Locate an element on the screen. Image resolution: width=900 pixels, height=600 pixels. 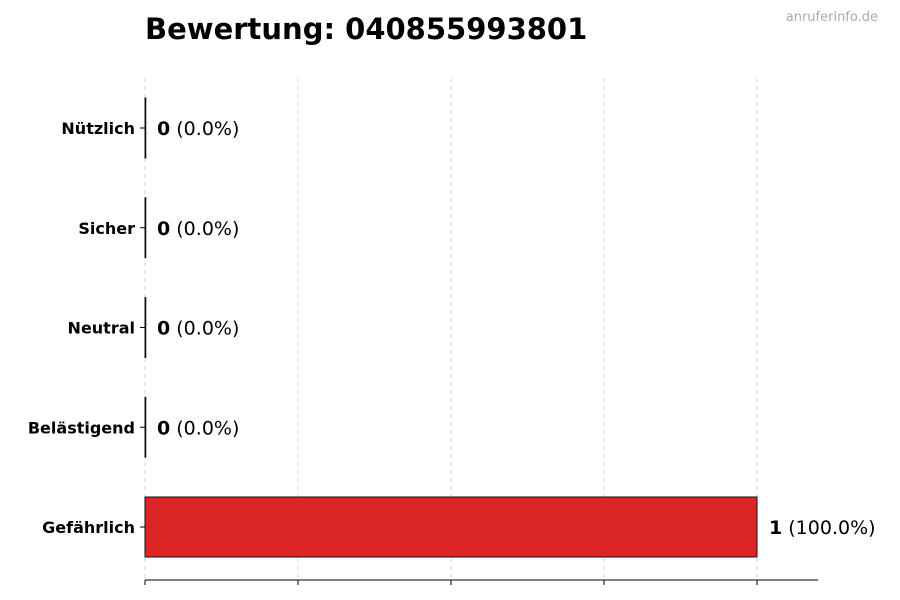
watermark: anruferinfo.de is located at coordinates (831, 17).